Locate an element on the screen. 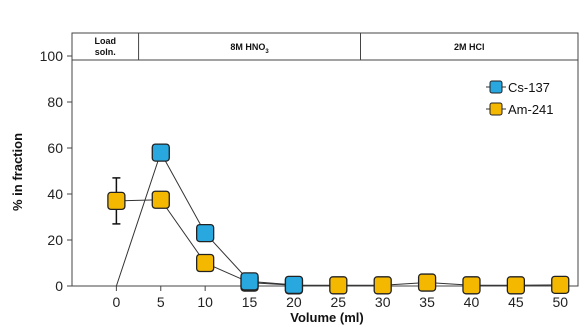  y-axis-title: % in fraction is located at coordinates (17, 172).